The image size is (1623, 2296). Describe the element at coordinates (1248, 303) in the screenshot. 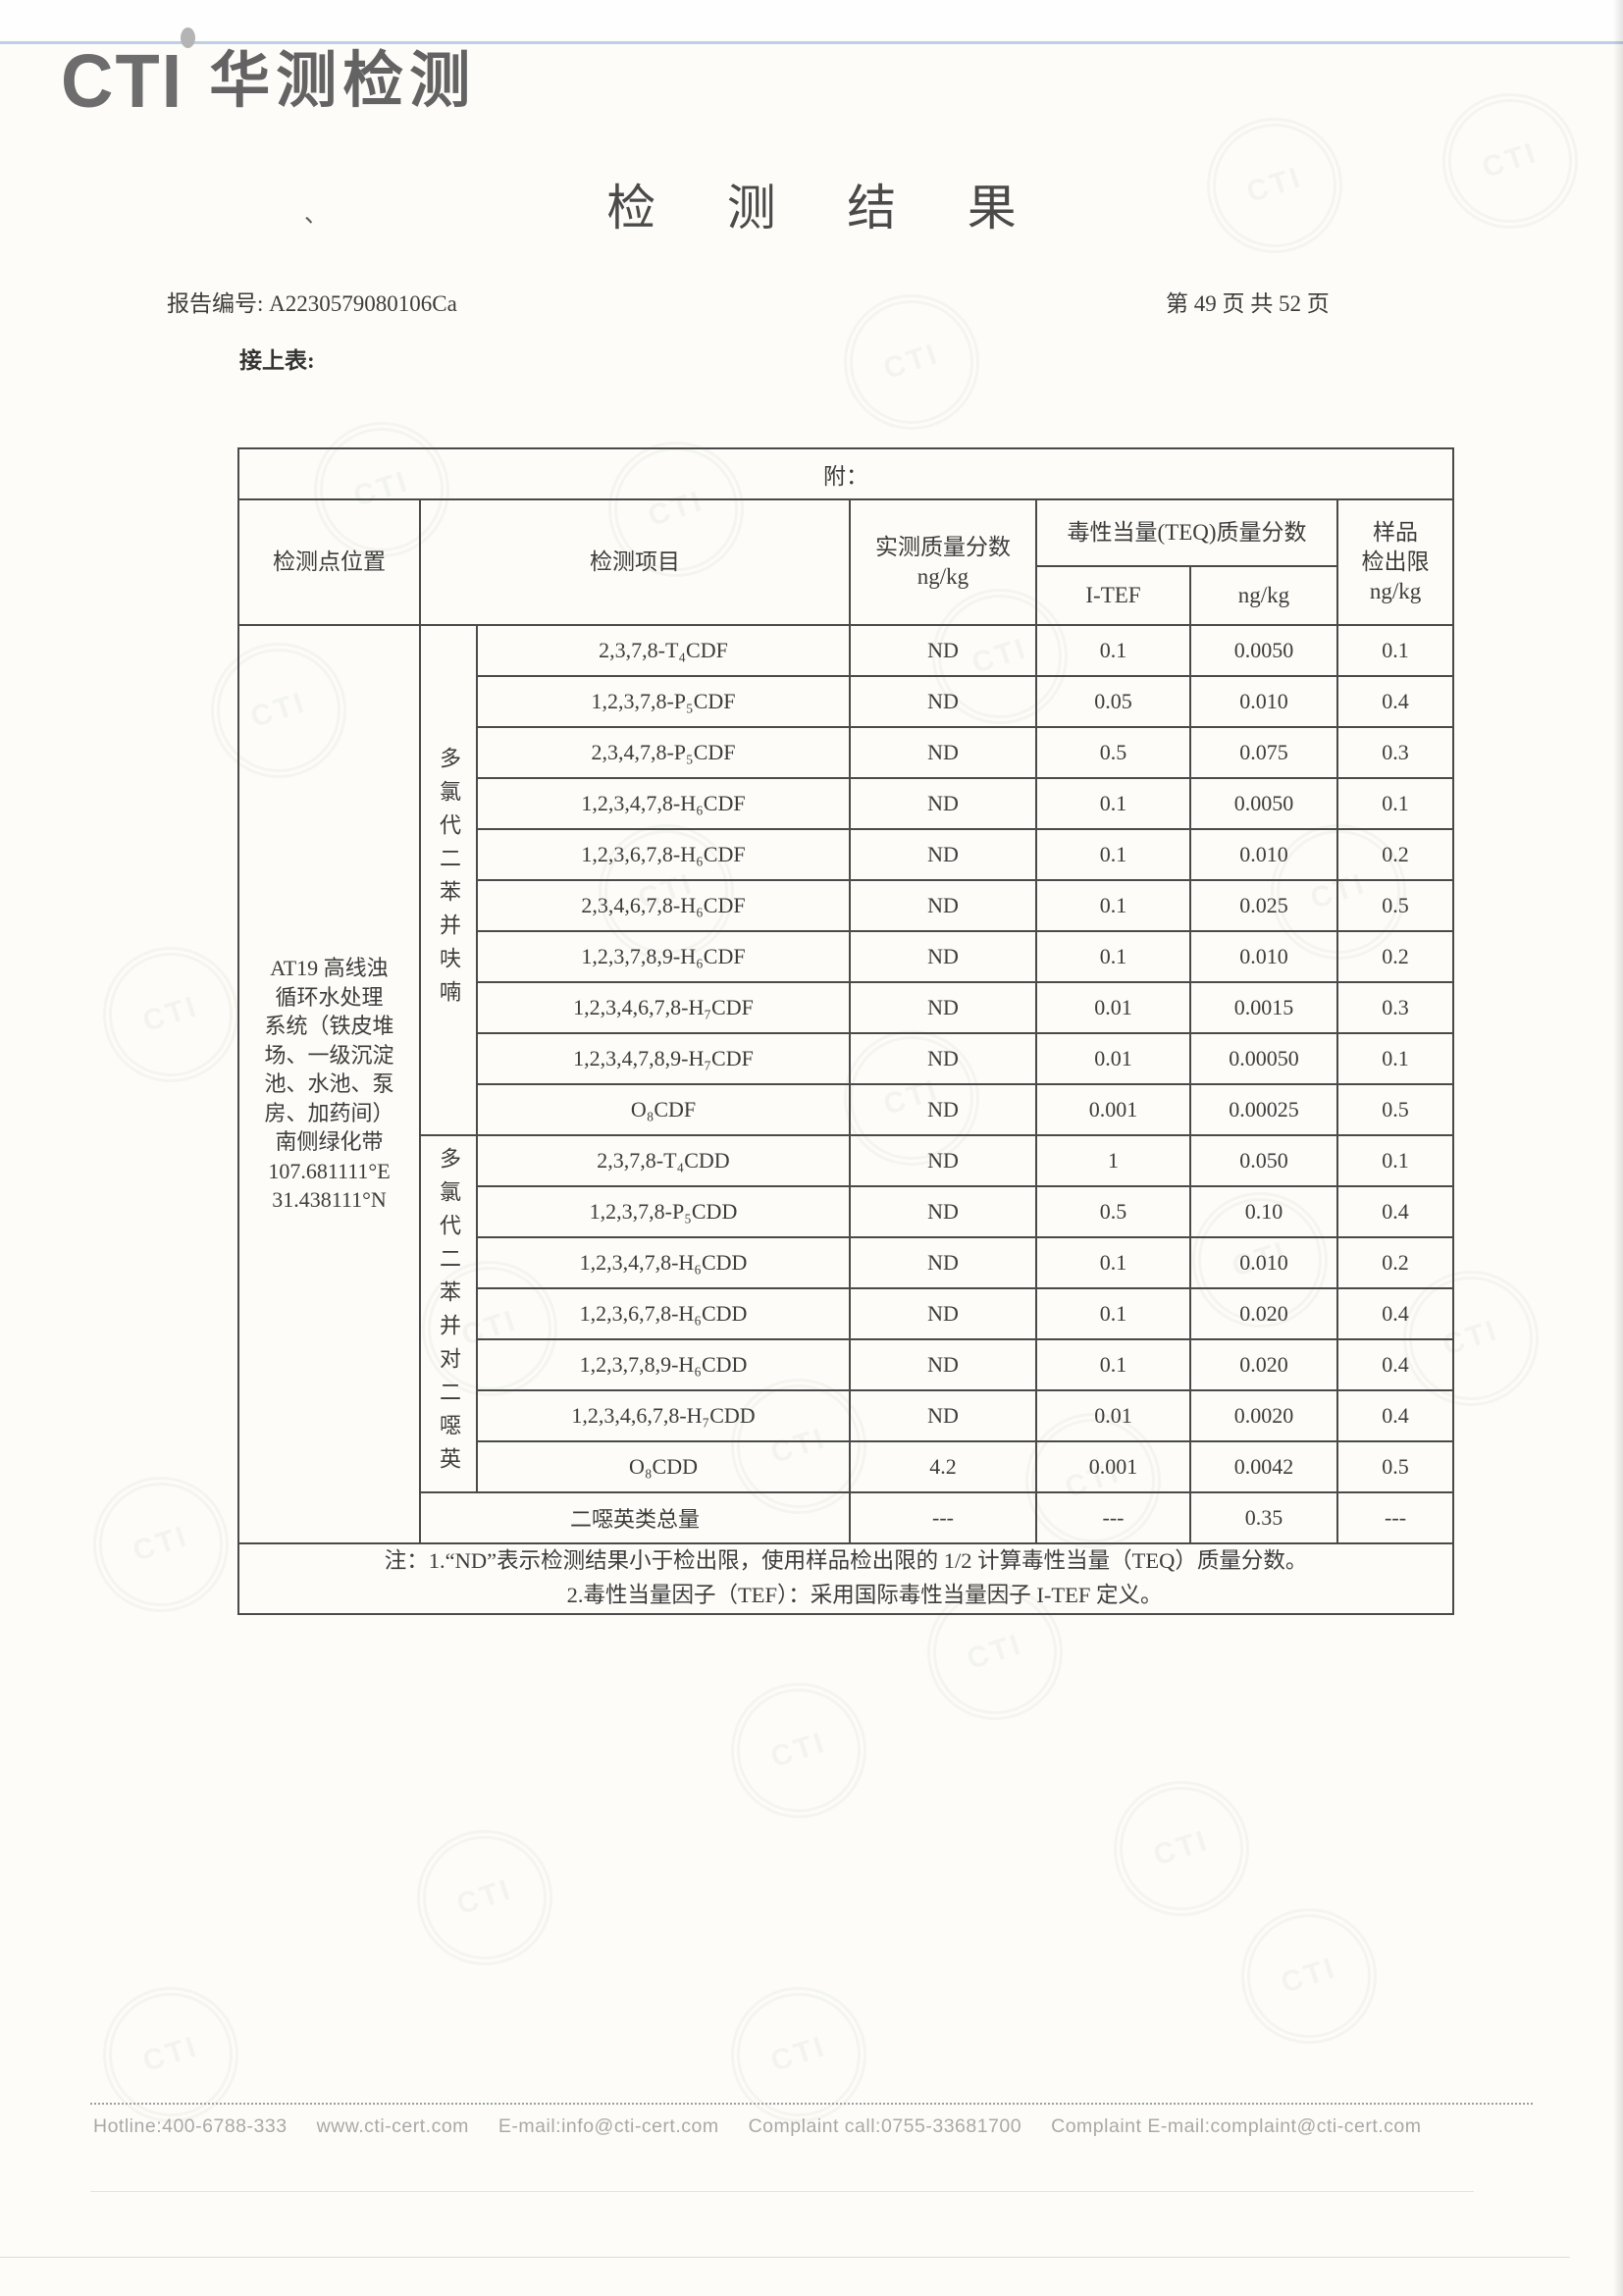

I see `page-indicator: 第 49 页 共 52 页` at that location.